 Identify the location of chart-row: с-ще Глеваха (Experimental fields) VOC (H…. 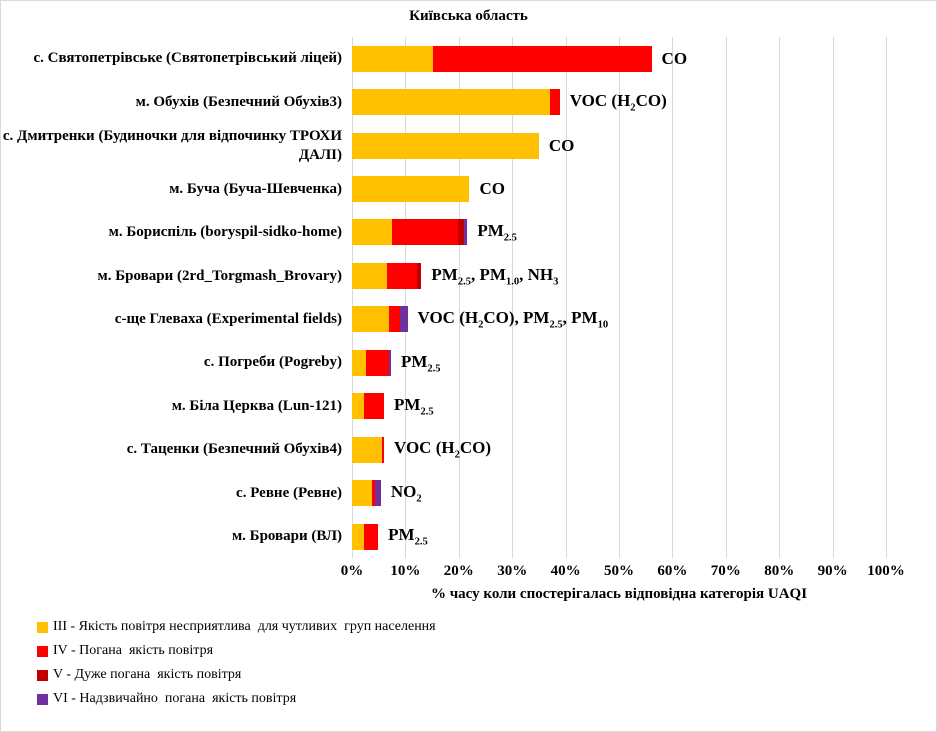
(468, 319).